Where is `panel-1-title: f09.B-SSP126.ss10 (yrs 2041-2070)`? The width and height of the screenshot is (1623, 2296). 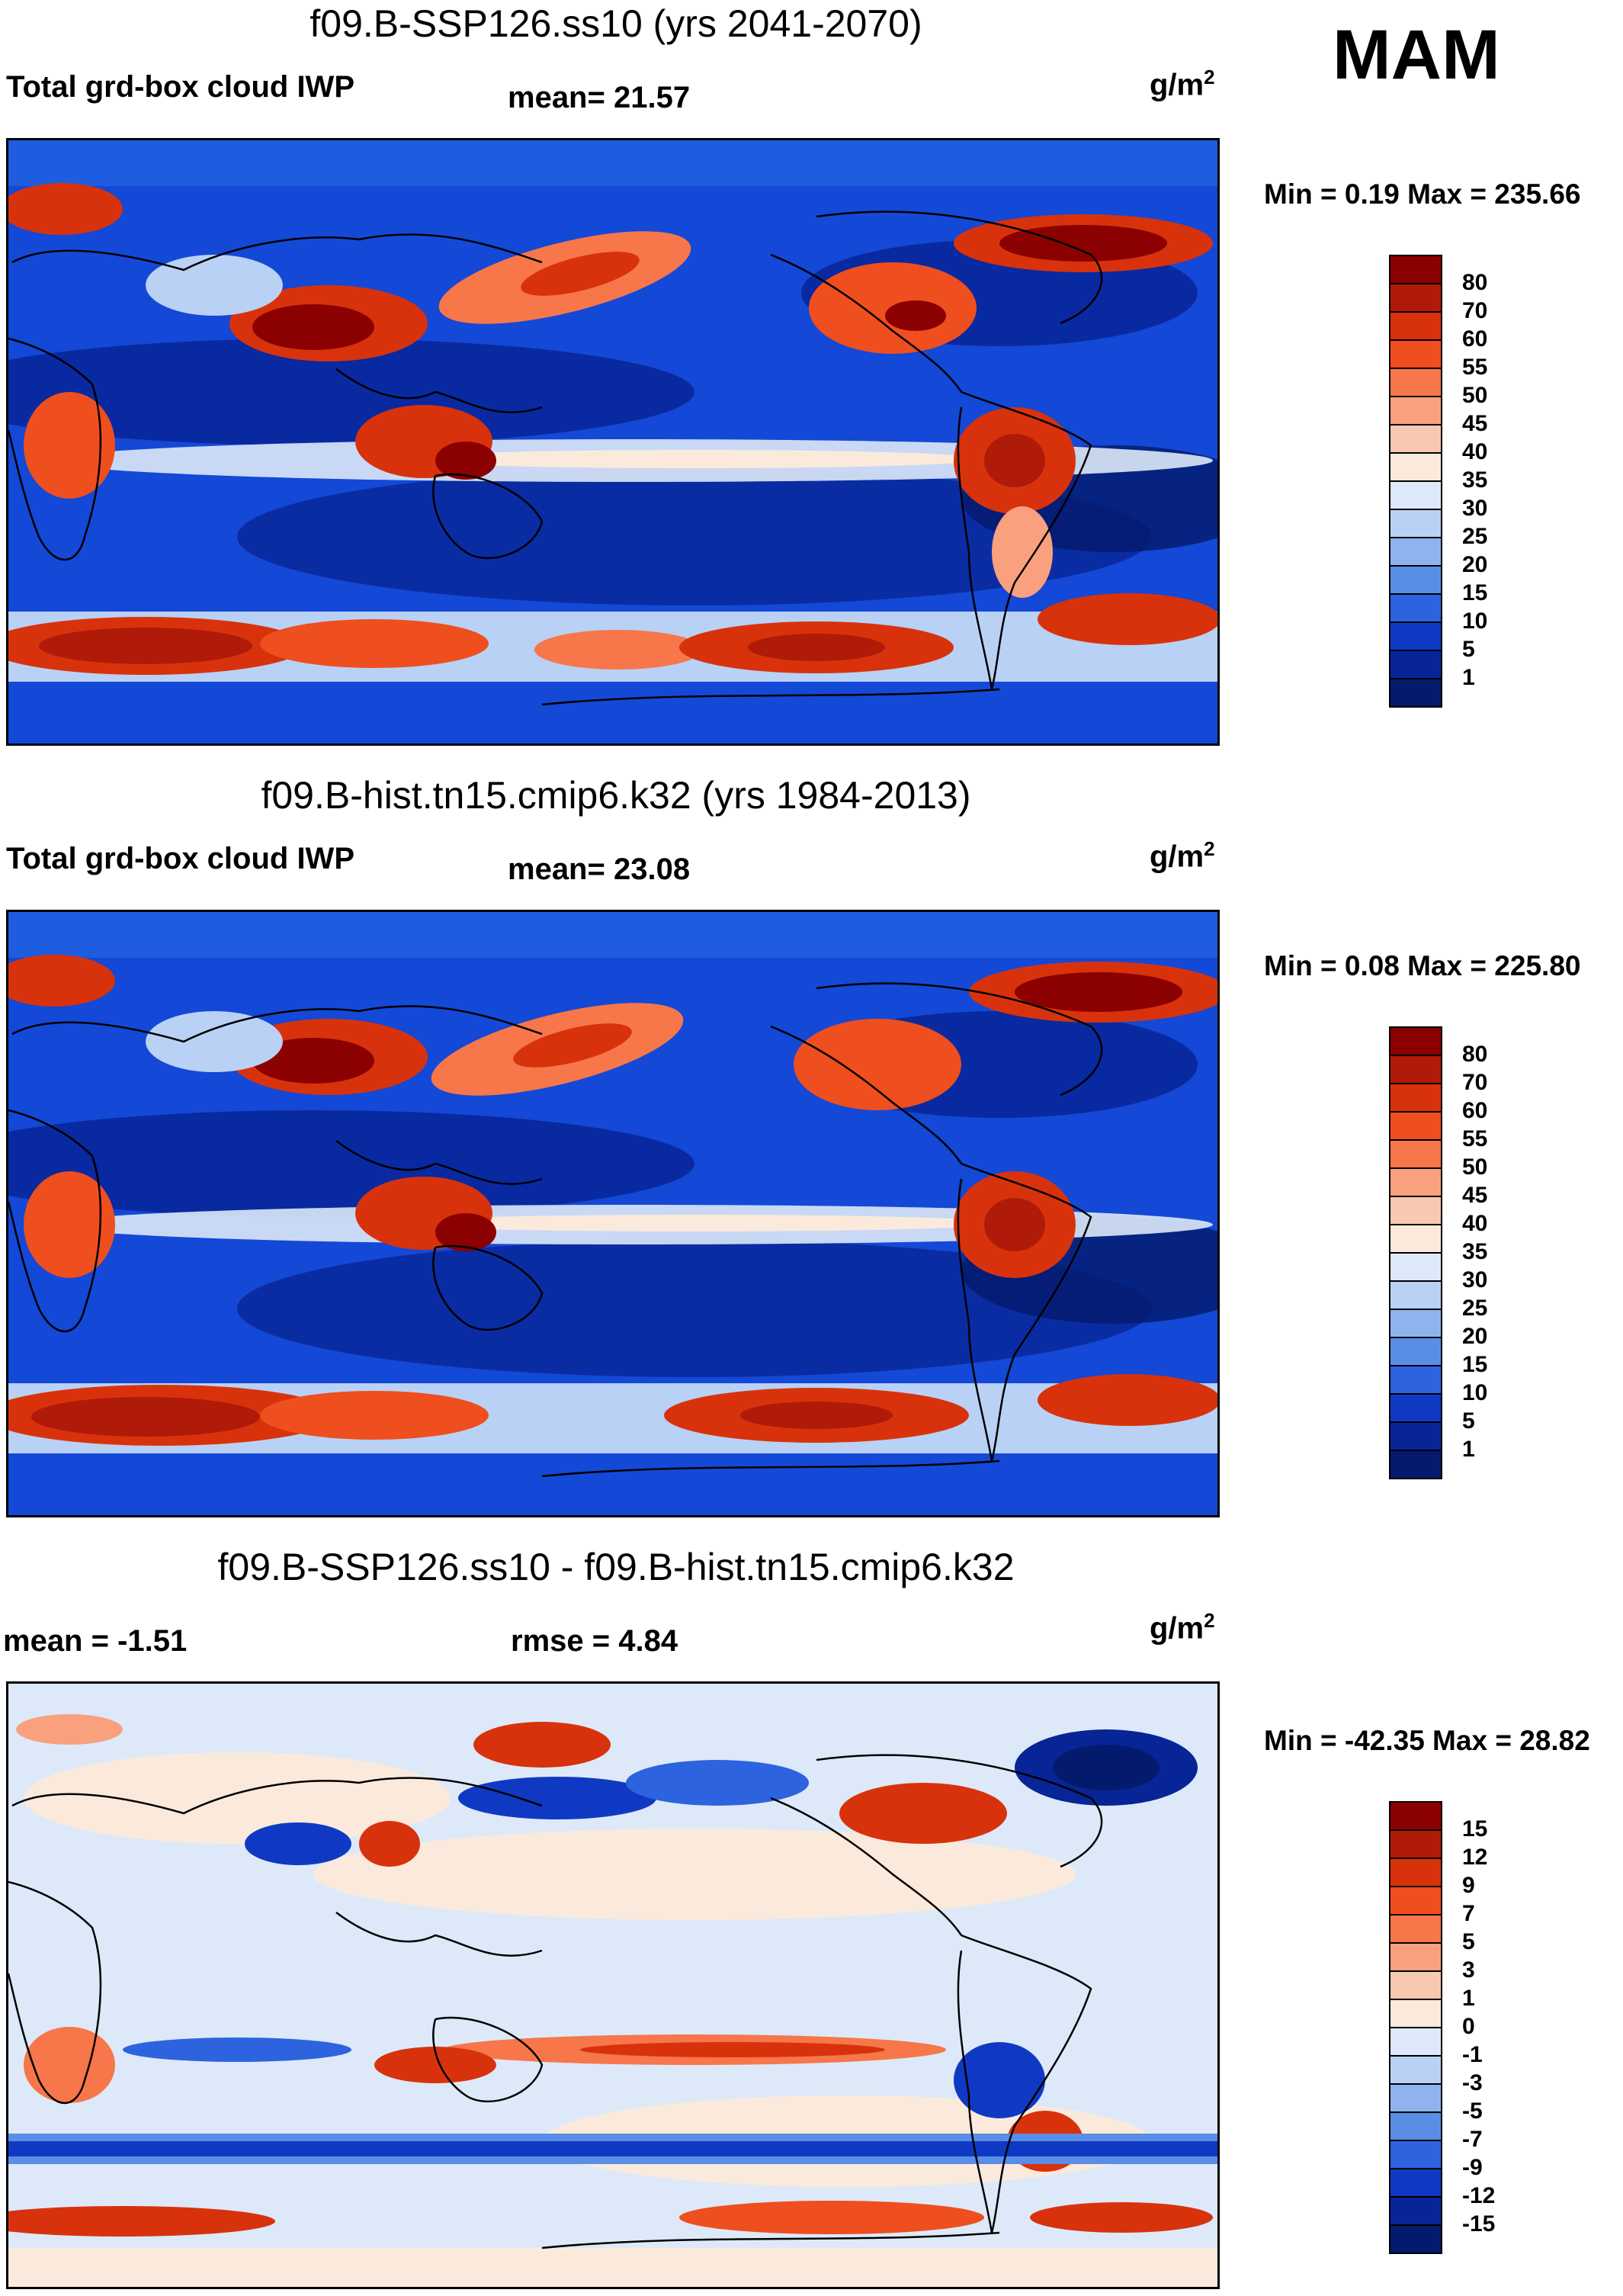 panel-1-title: f09.B-SSP126.ss10 (yrs 2041-2070) is located at coordinates (616, 23).